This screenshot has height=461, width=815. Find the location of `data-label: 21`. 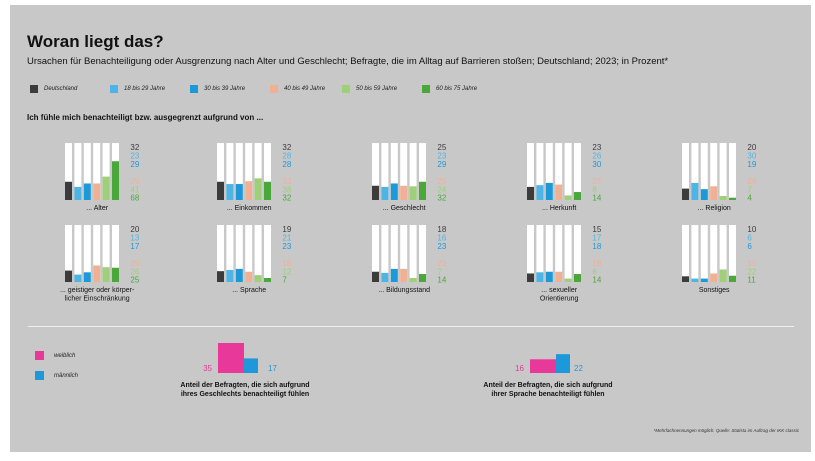

data-label: 21 is located at coordinates (286, 238).